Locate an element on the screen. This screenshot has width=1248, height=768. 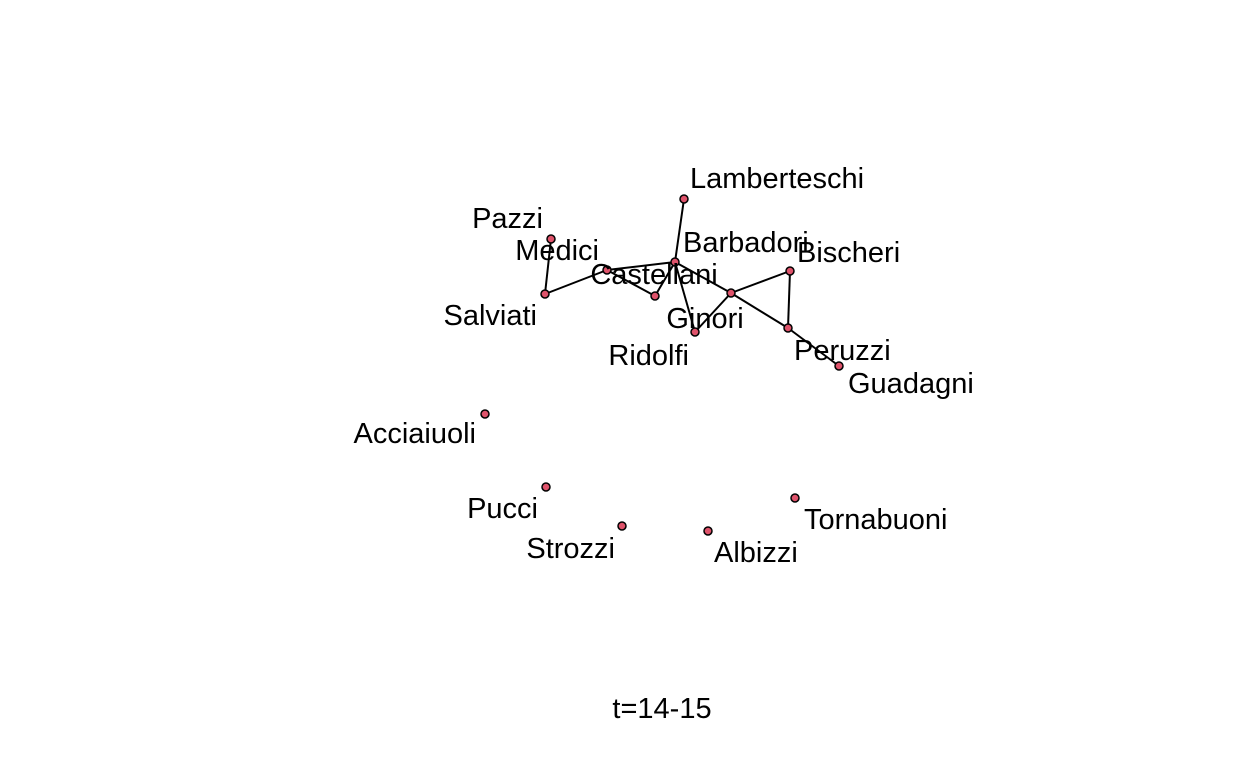
node-label-ginori: Ginori is located at coordinates (704, 319).